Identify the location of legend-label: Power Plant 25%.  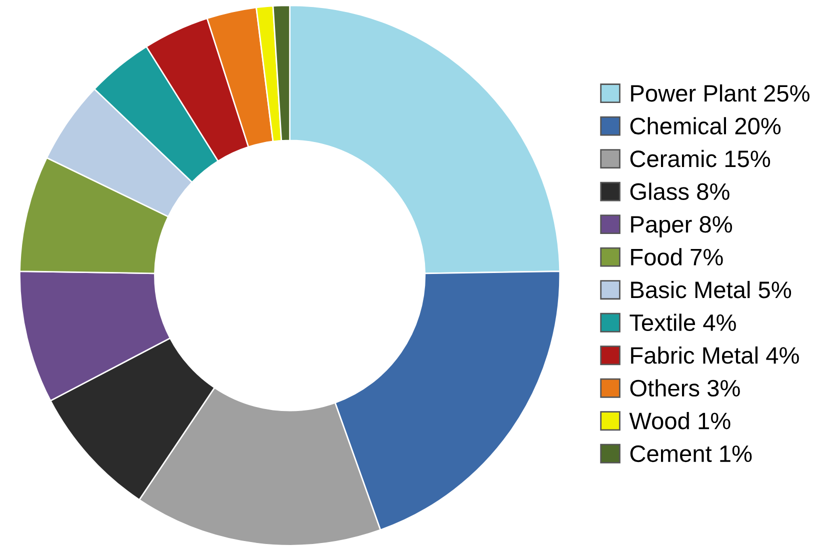
(720, 93).